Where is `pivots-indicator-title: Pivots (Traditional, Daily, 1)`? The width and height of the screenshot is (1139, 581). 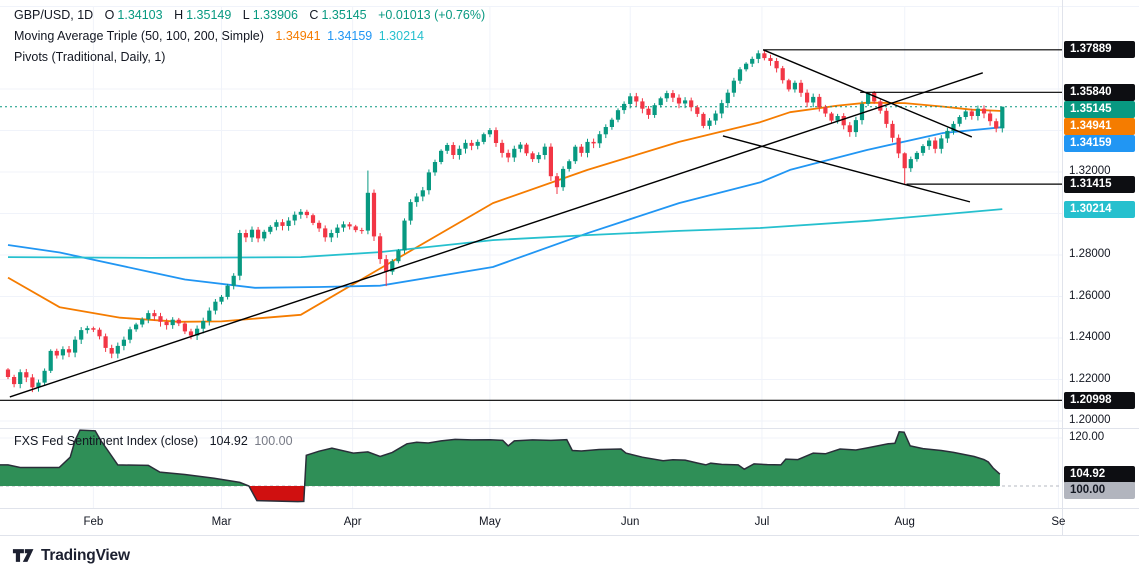
pivots-indicator-title: Pivots (Traditional, Daily, 1) is located at coordinates (90, 57).